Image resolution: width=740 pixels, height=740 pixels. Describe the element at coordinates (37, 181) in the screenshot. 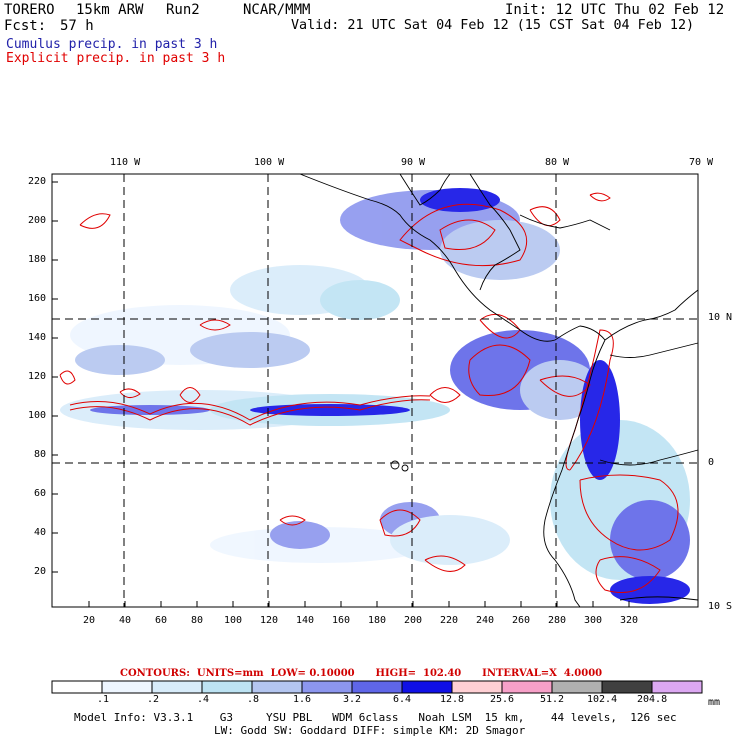

I see `left-tick-label: 220` at that location.